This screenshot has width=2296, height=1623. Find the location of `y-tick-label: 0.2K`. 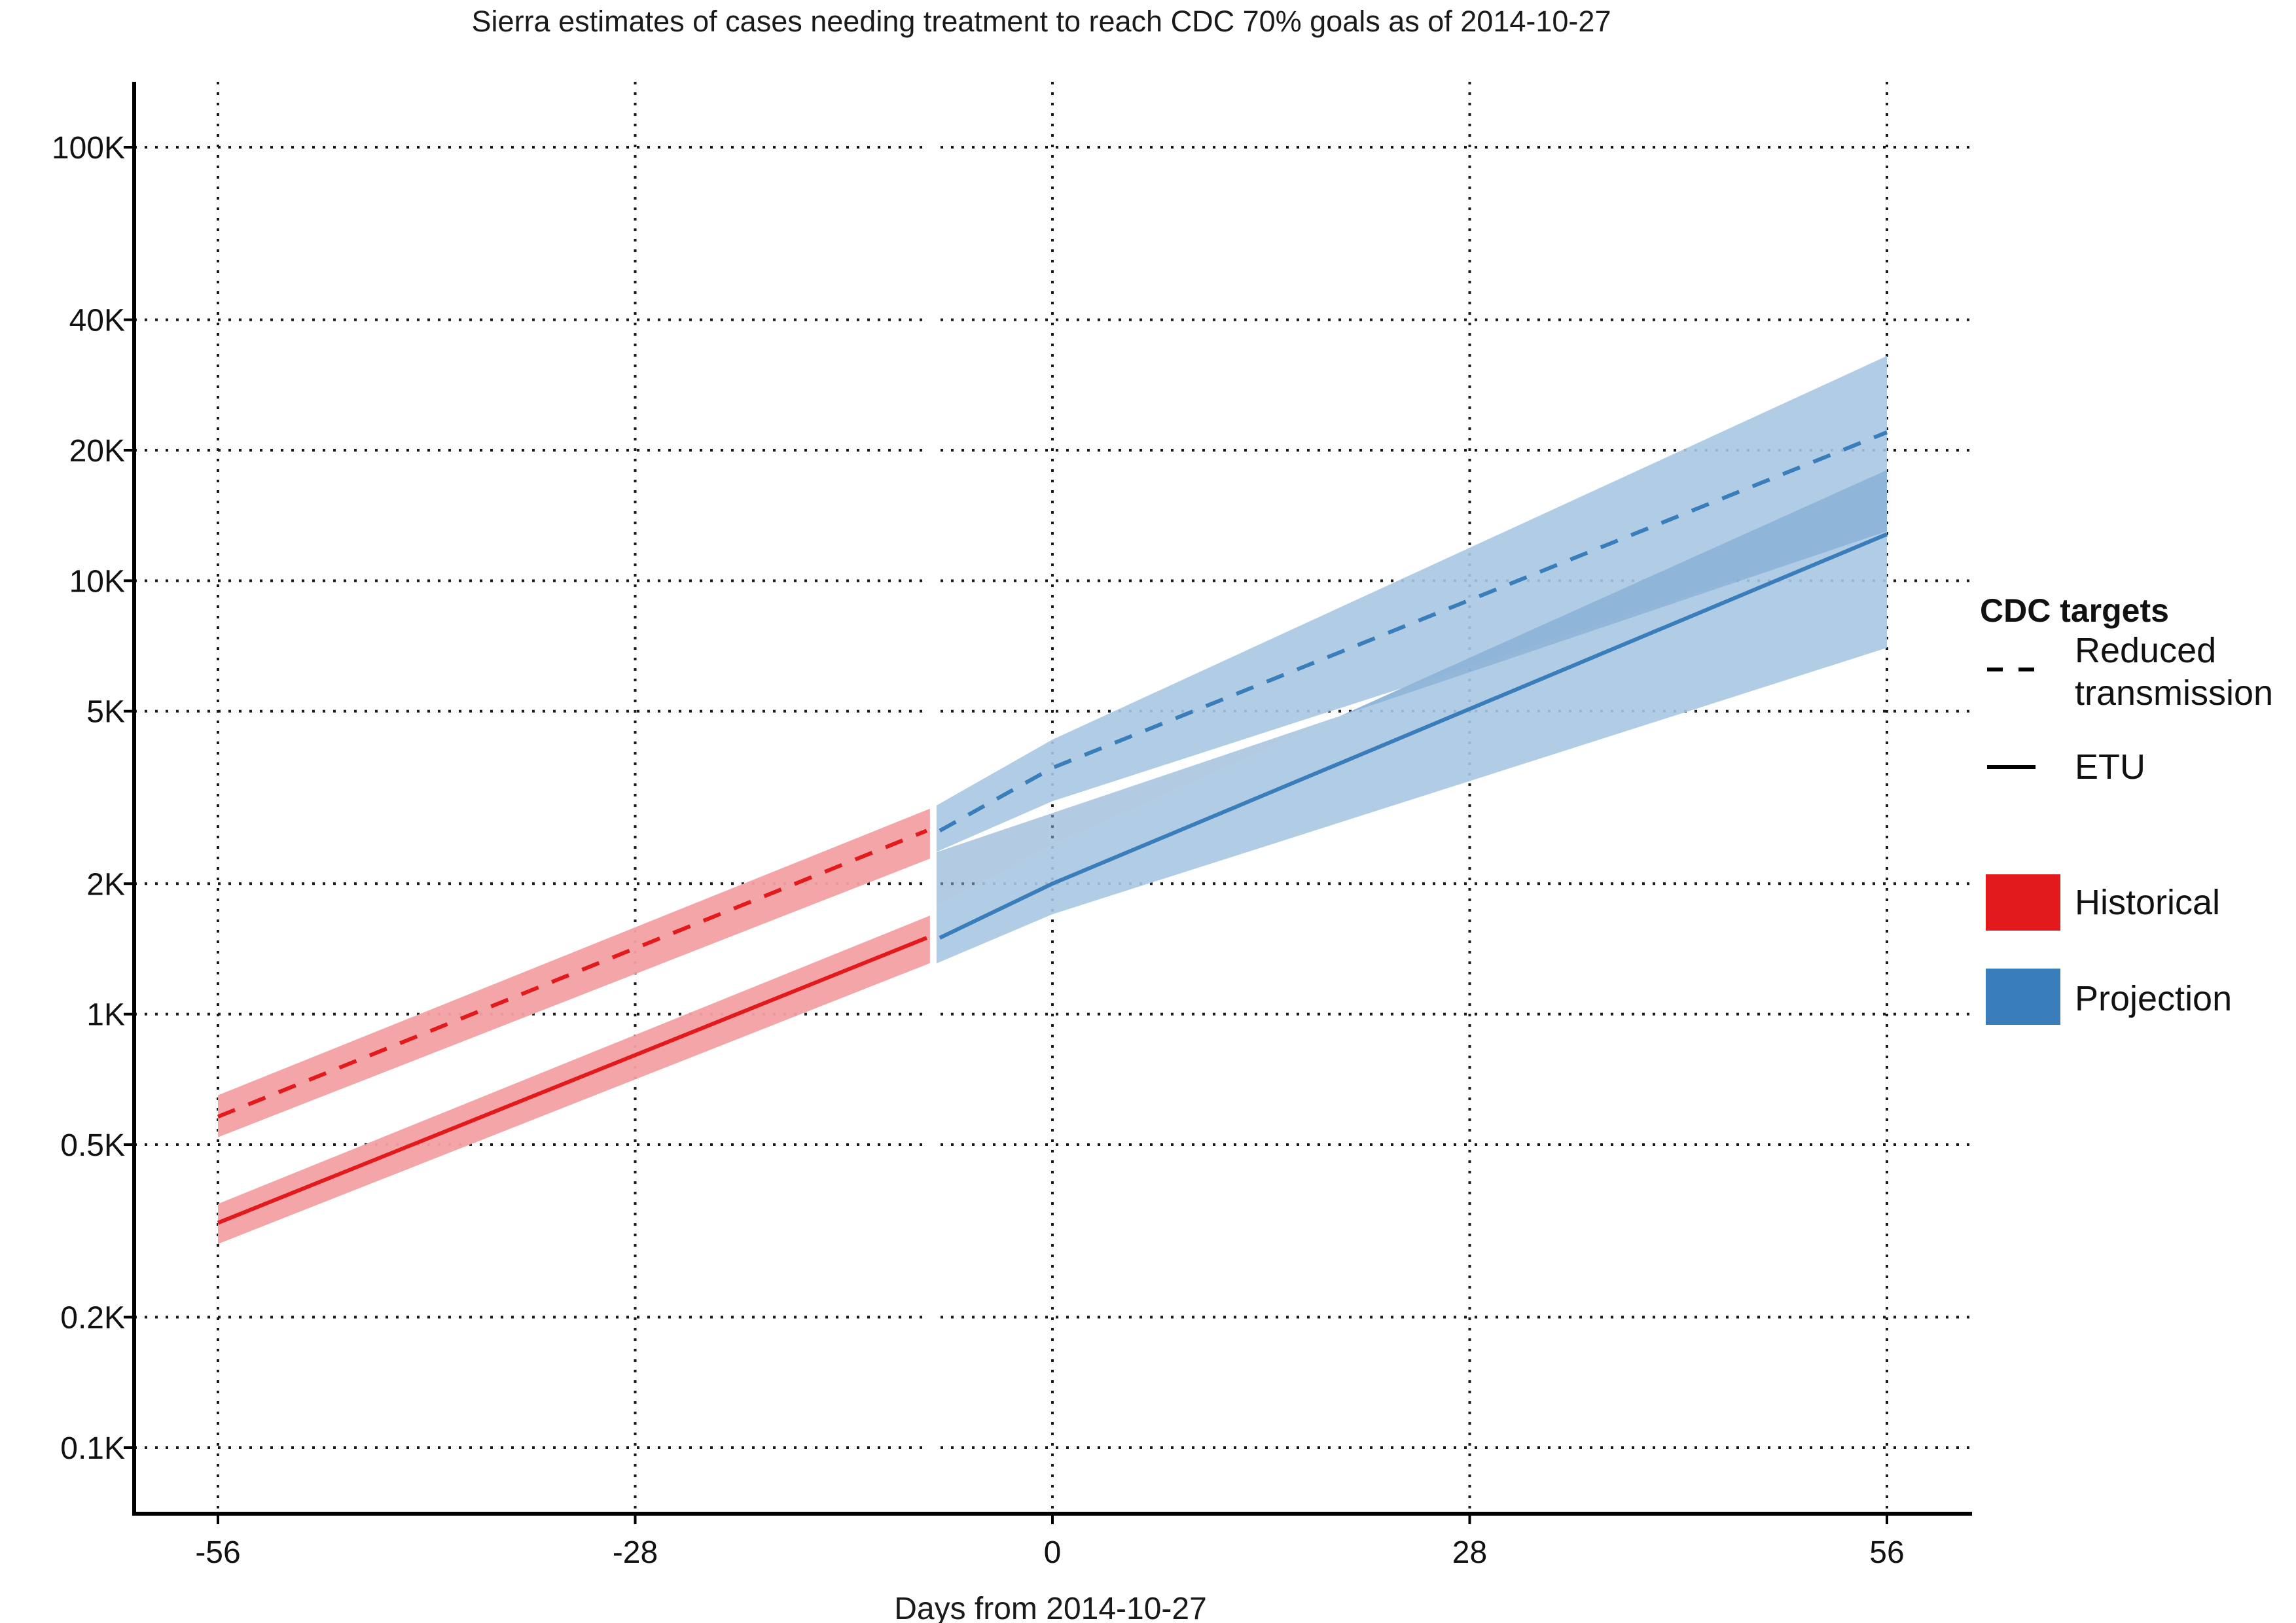

y-tick-label: 0.2K is located at coordinates (92, 1318).